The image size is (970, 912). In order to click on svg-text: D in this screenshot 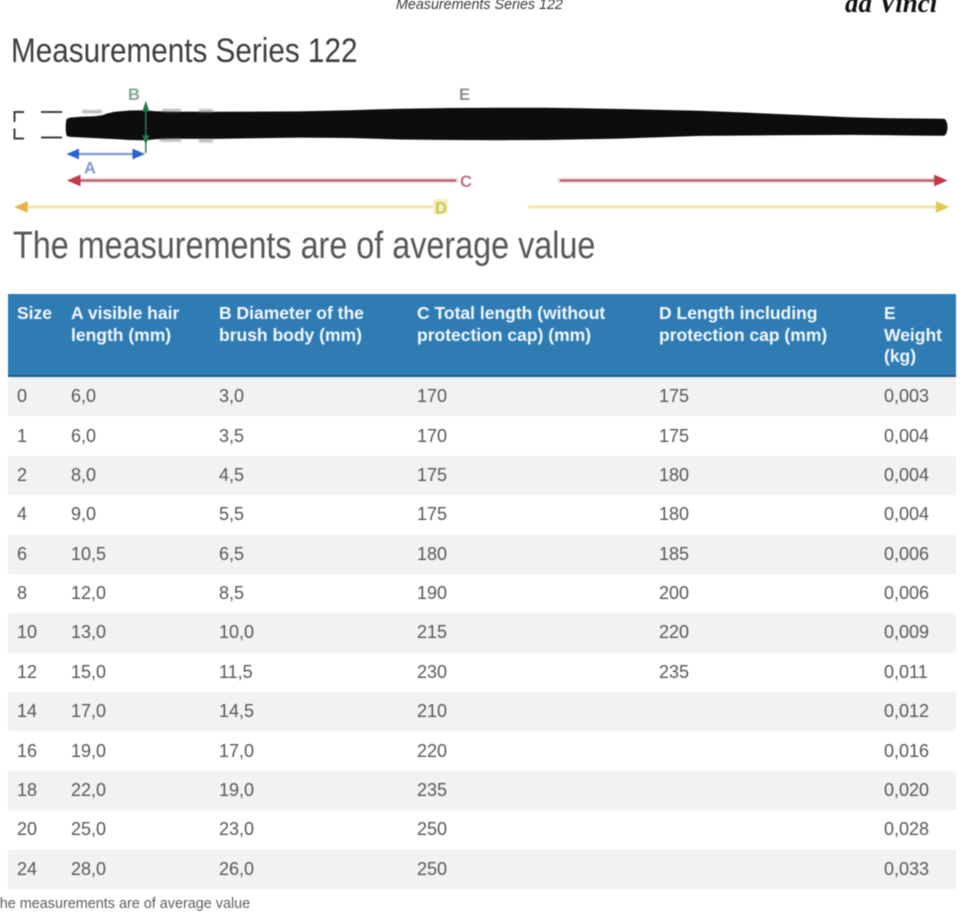, I will do `click(441, 207)`.